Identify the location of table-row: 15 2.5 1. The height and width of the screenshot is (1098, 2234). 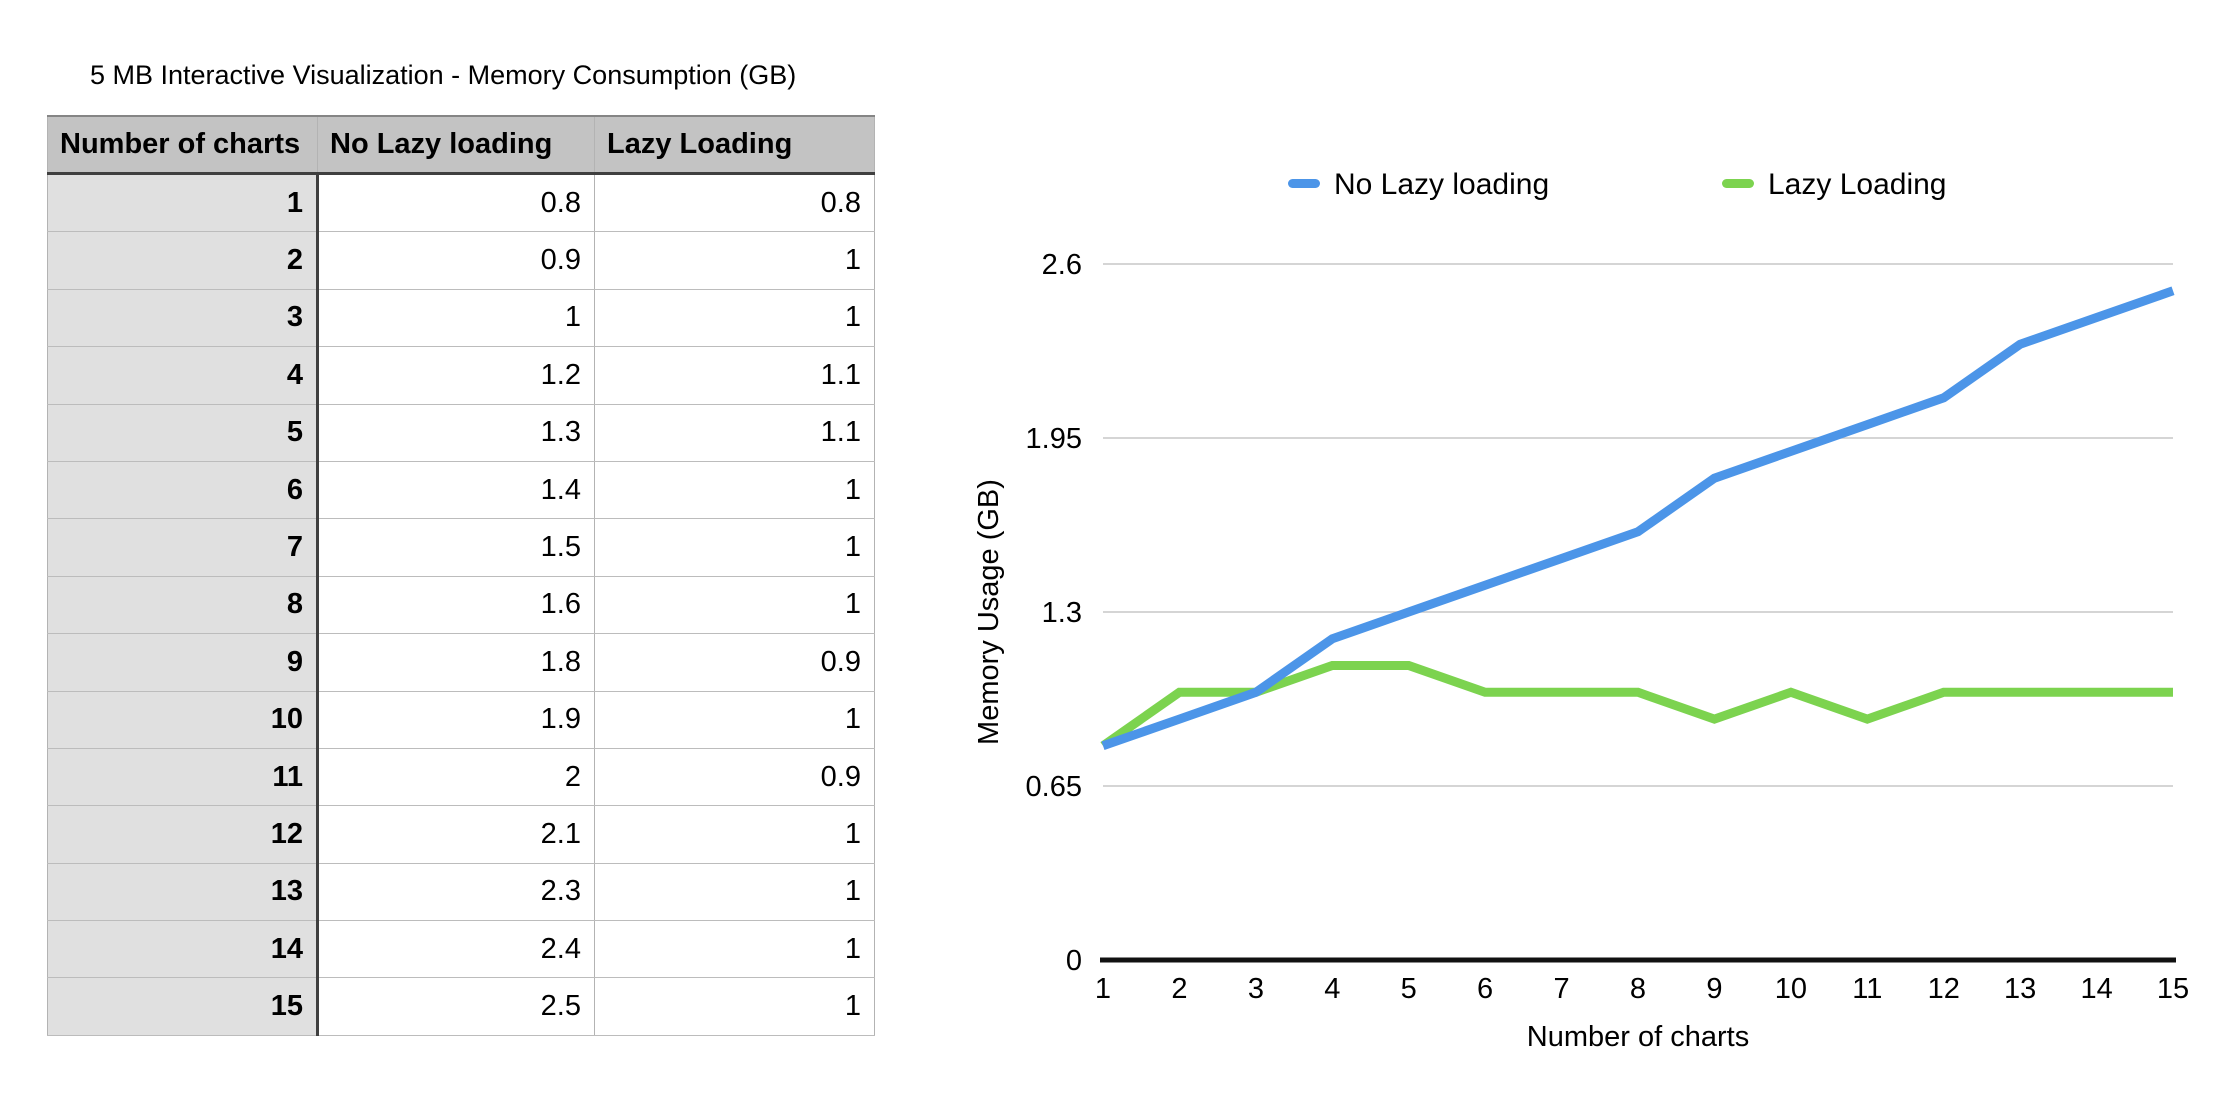
(461, 1006).